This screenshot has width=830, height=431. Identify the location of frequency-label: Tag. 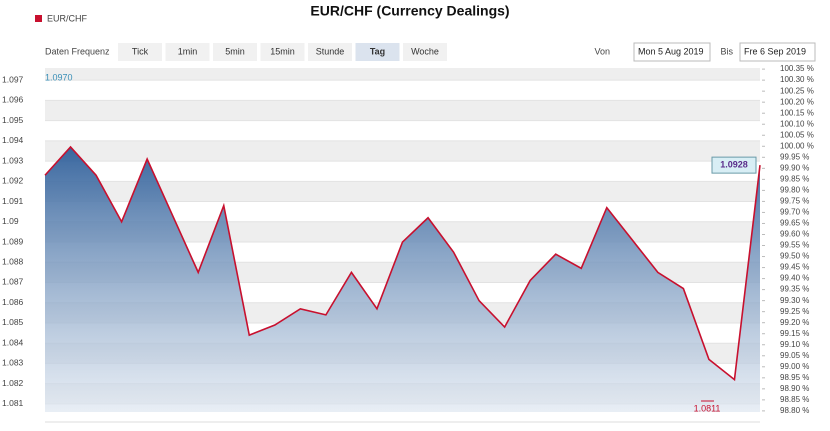
(377, 51).